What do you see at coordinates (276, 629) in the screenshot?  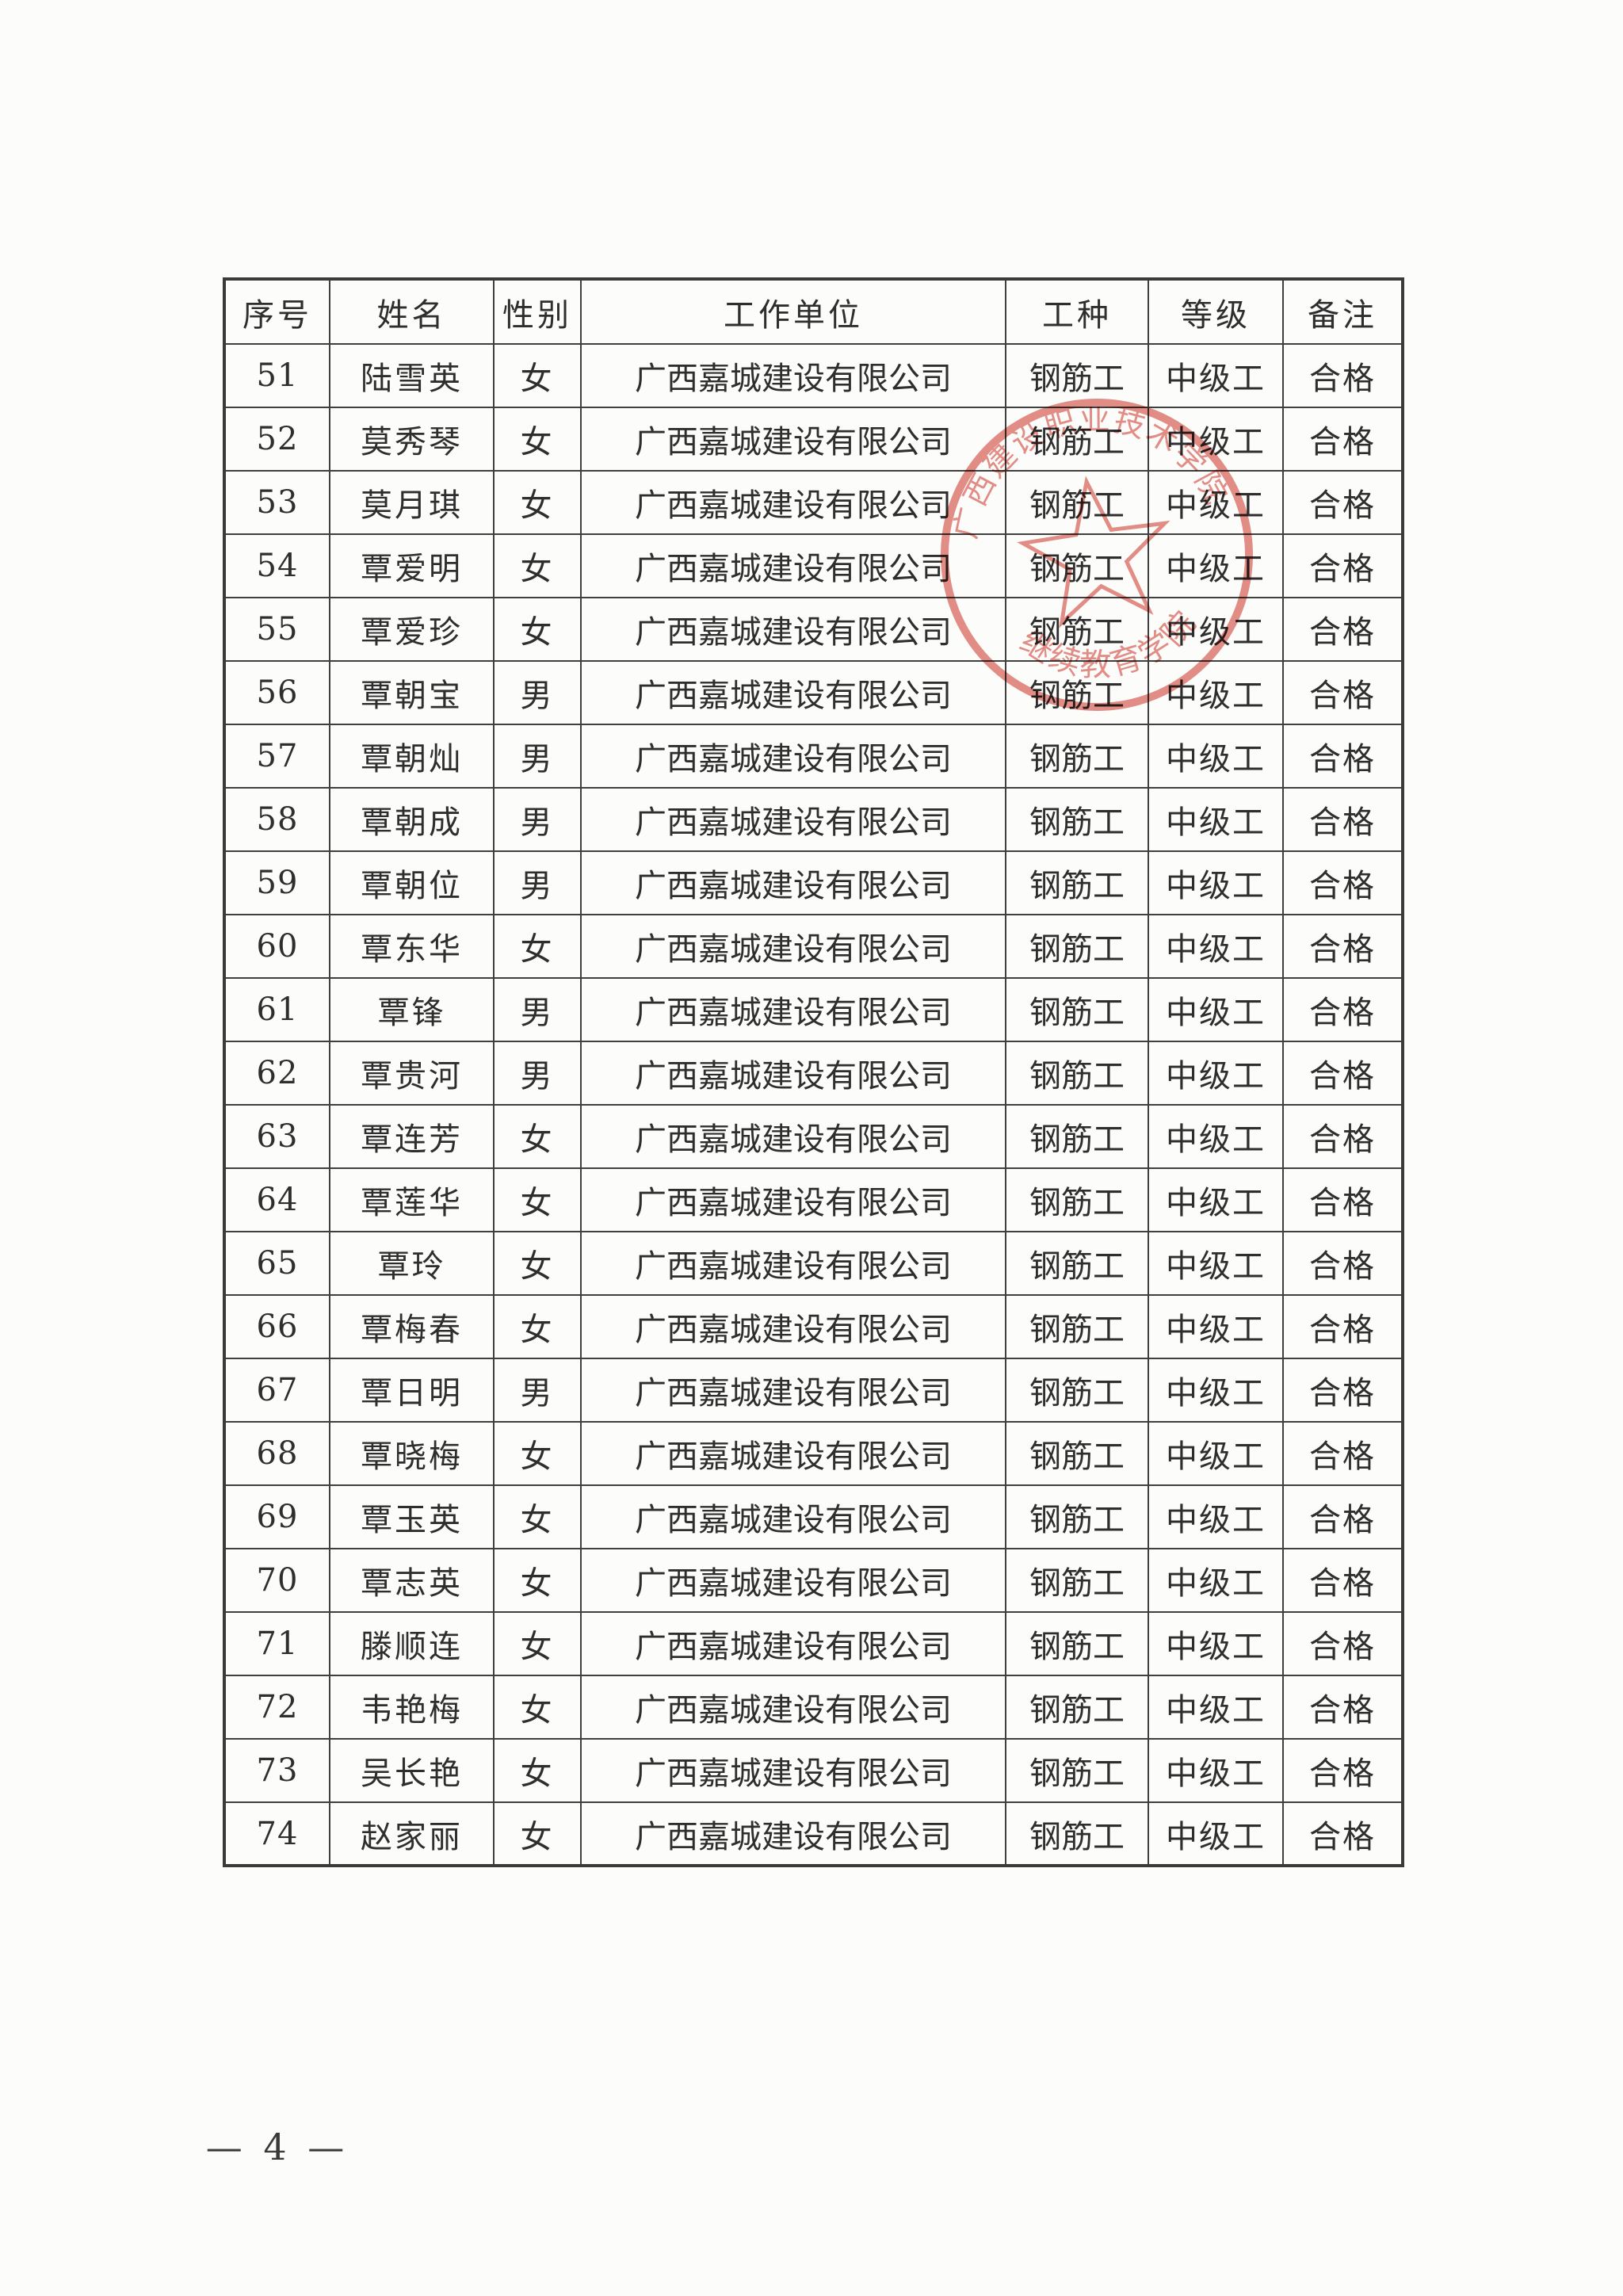 I see `cell-no: 55` at bounding box center [276, 629].